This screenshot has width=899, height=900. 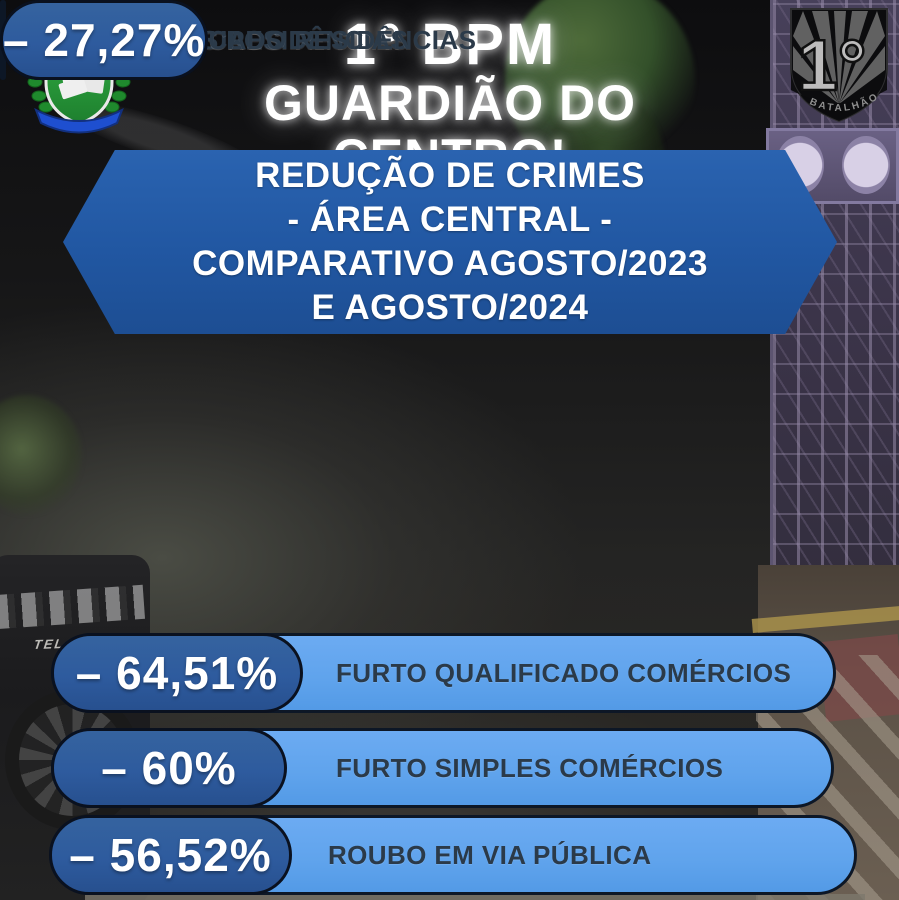 What do you see at coordinates (450, 219) in the screenshot?
I see `banner-line: - ÁREA CENTRAL -` at bounding box center [450, 219].